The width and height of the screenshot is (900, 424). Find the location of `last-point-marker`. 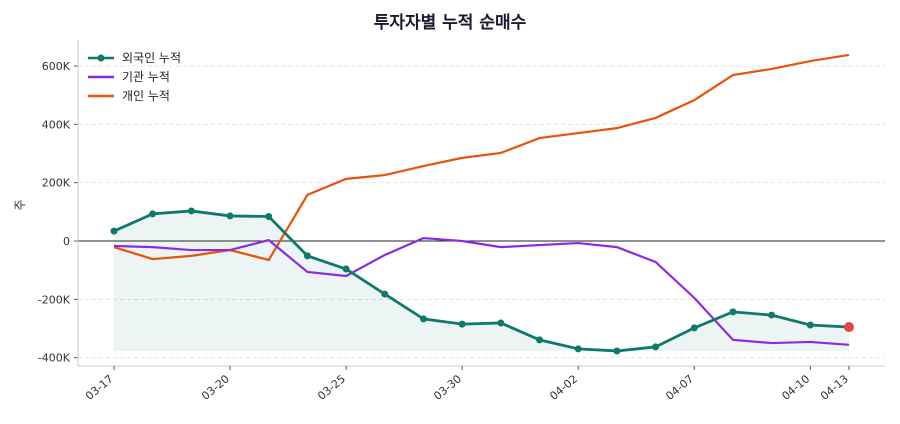

last-point-marker is located at coordinates (849, 327).